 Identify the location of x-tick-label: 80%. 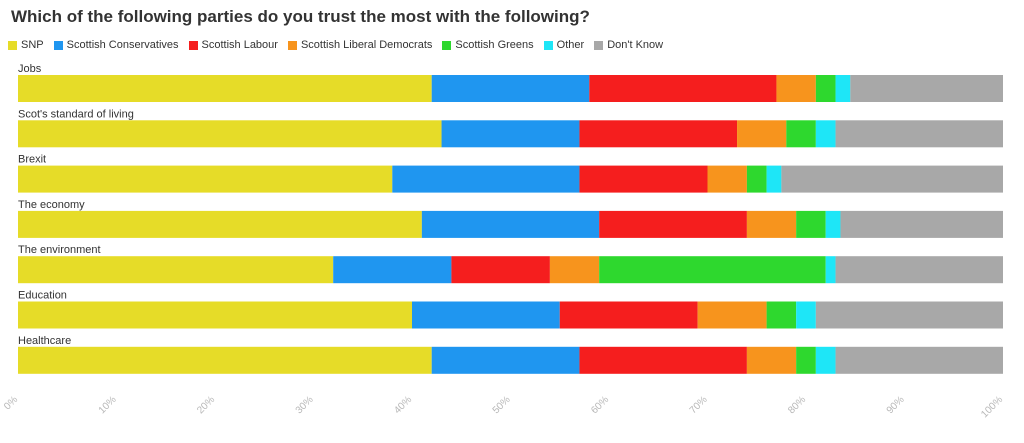
(797, 405).